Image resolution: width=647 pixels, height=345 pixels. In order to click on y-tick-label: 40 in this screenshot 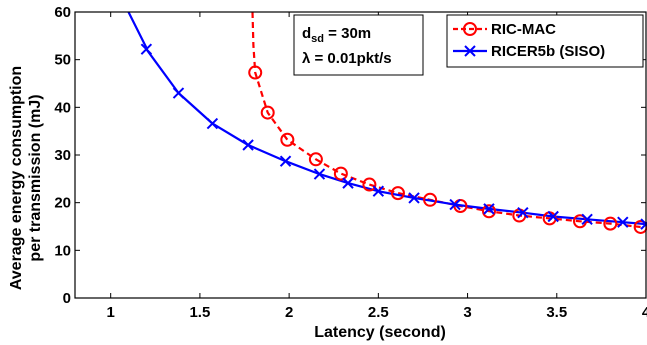, I will do `click(62, 107)`.